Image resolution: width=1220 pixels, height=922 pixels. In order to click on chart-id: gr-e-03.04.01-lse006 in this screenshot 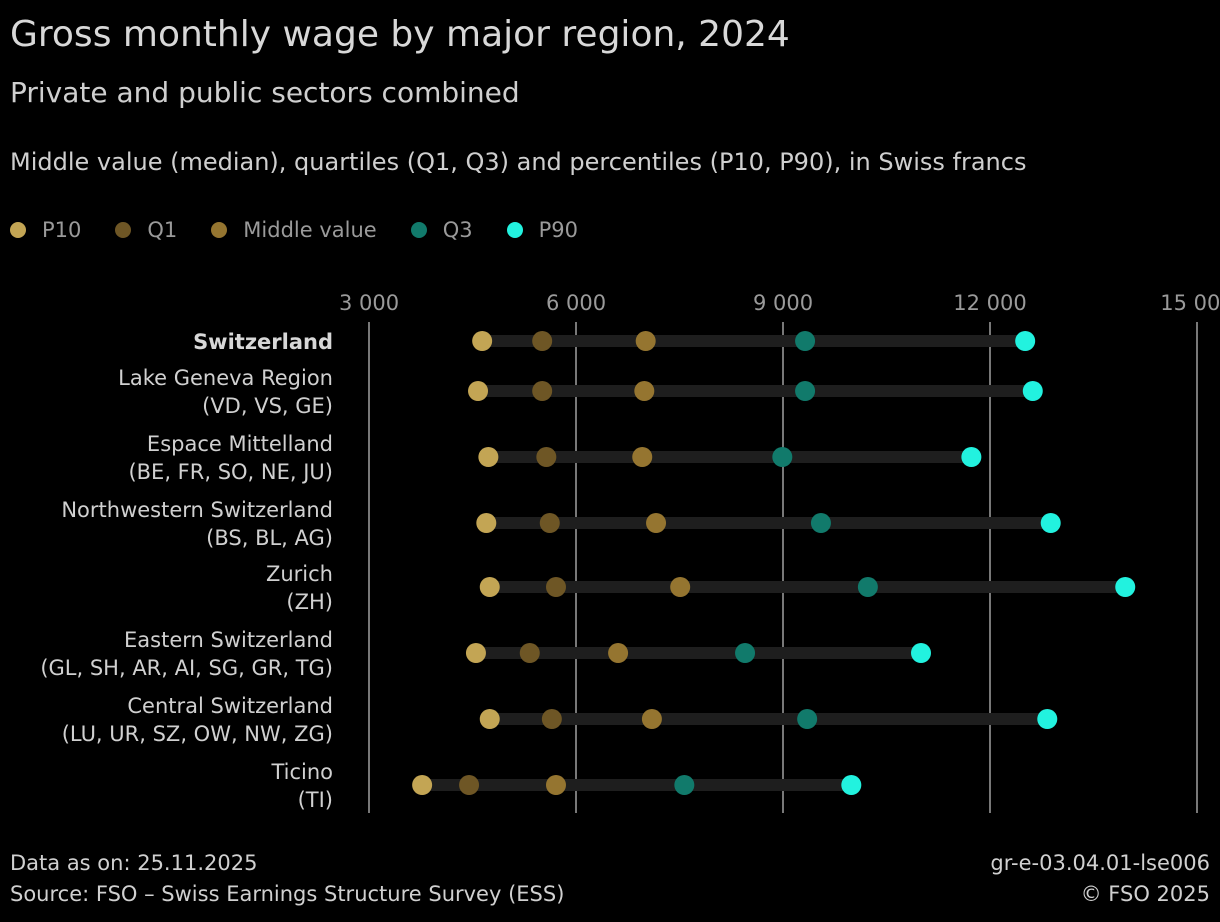, I will do `click(1100, 863)`.